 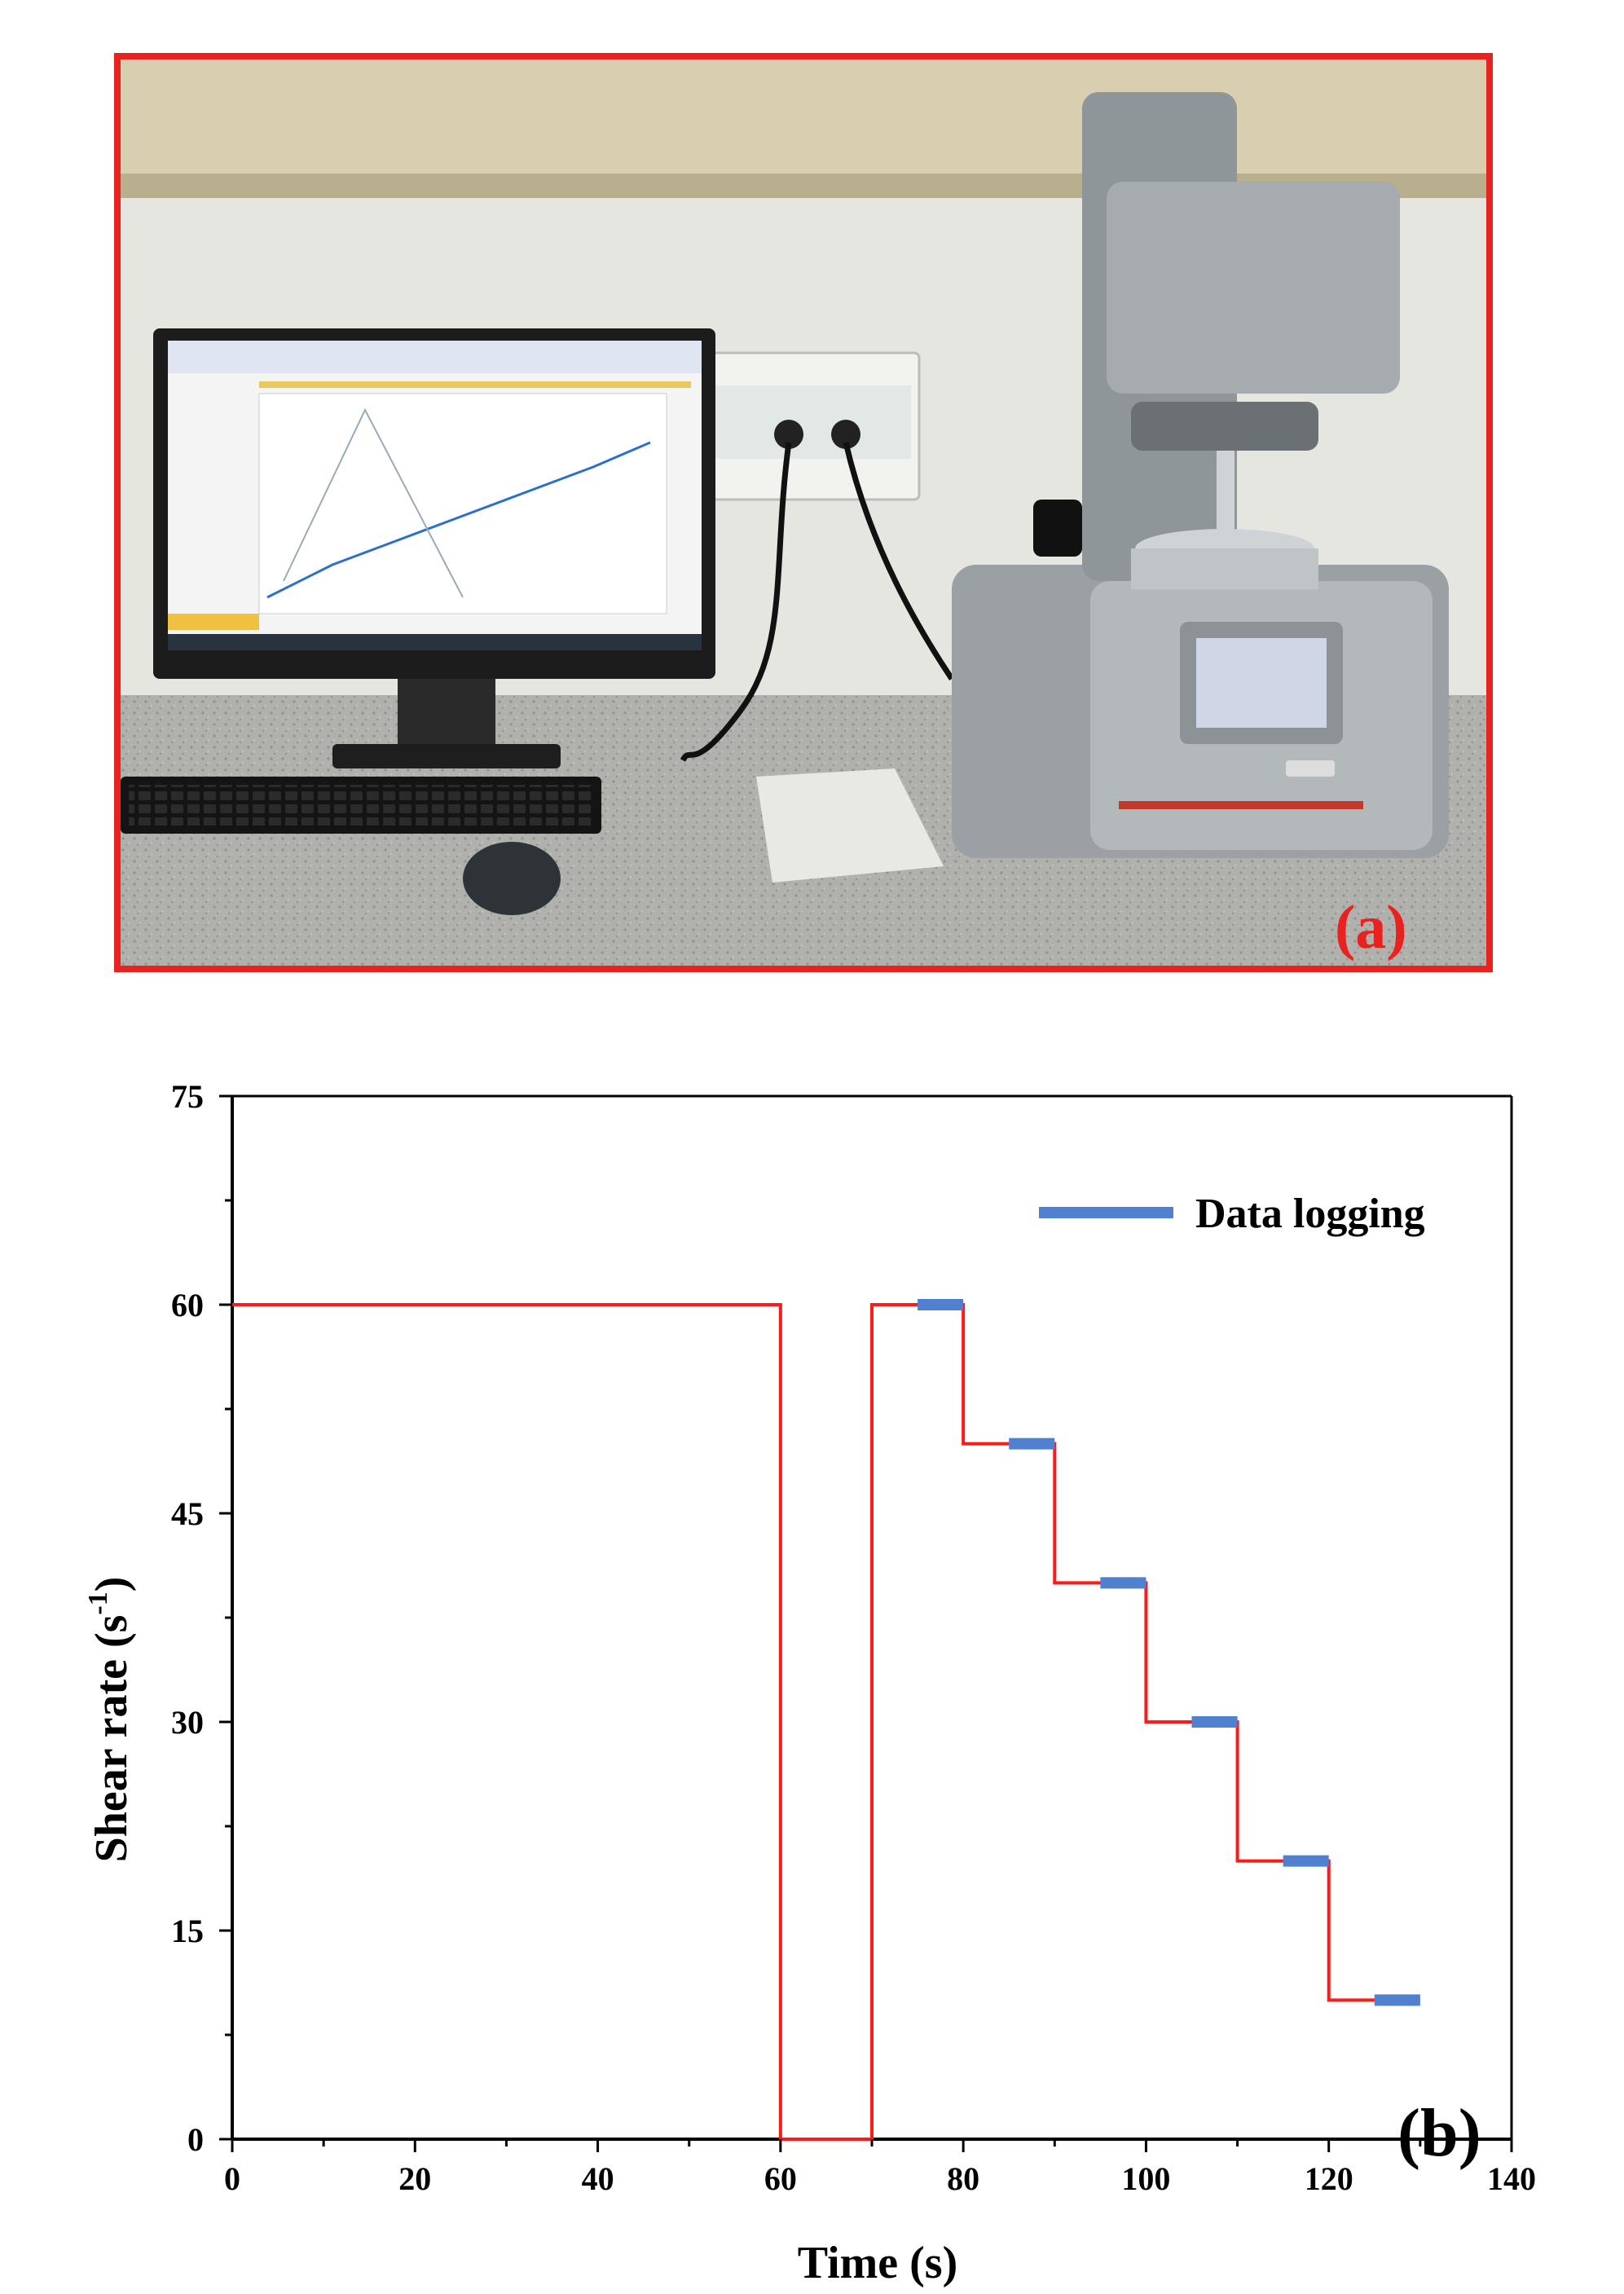 What do you see at coordinates (1261, 683) in the screenshot?
I see `rheometer-display` at bounding box center [1261, 683].